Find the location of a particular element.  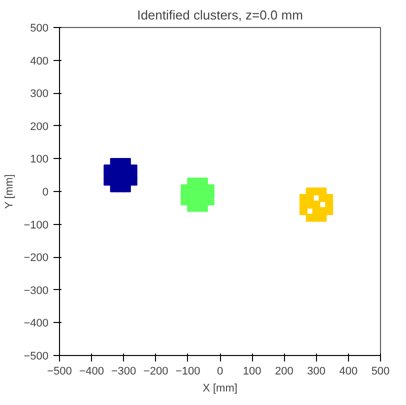

x-axis-title: X [mm] is located at coordinates (220, 388).